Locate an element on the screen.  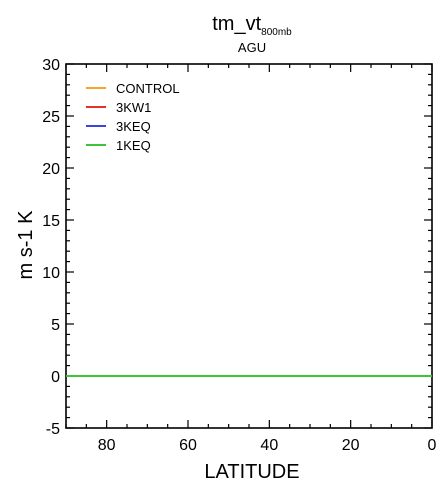
y-axis-label: m s-1 K is located at coordinates (26, 245).